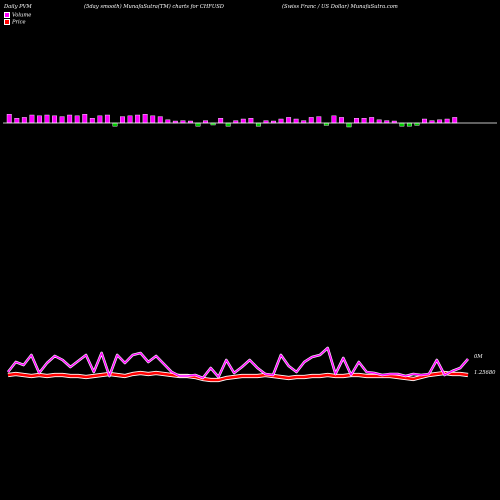  Describe the element at coordinates (232, 120) in the screenshot. I see `volume-bars` at that location.